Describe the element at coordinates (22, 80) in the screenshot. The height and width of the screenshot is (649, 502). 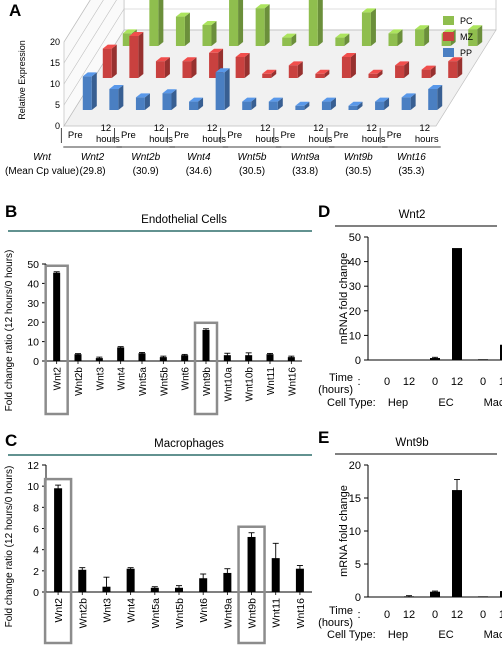
I see `y-axis-label: Relative Expression` at that location.